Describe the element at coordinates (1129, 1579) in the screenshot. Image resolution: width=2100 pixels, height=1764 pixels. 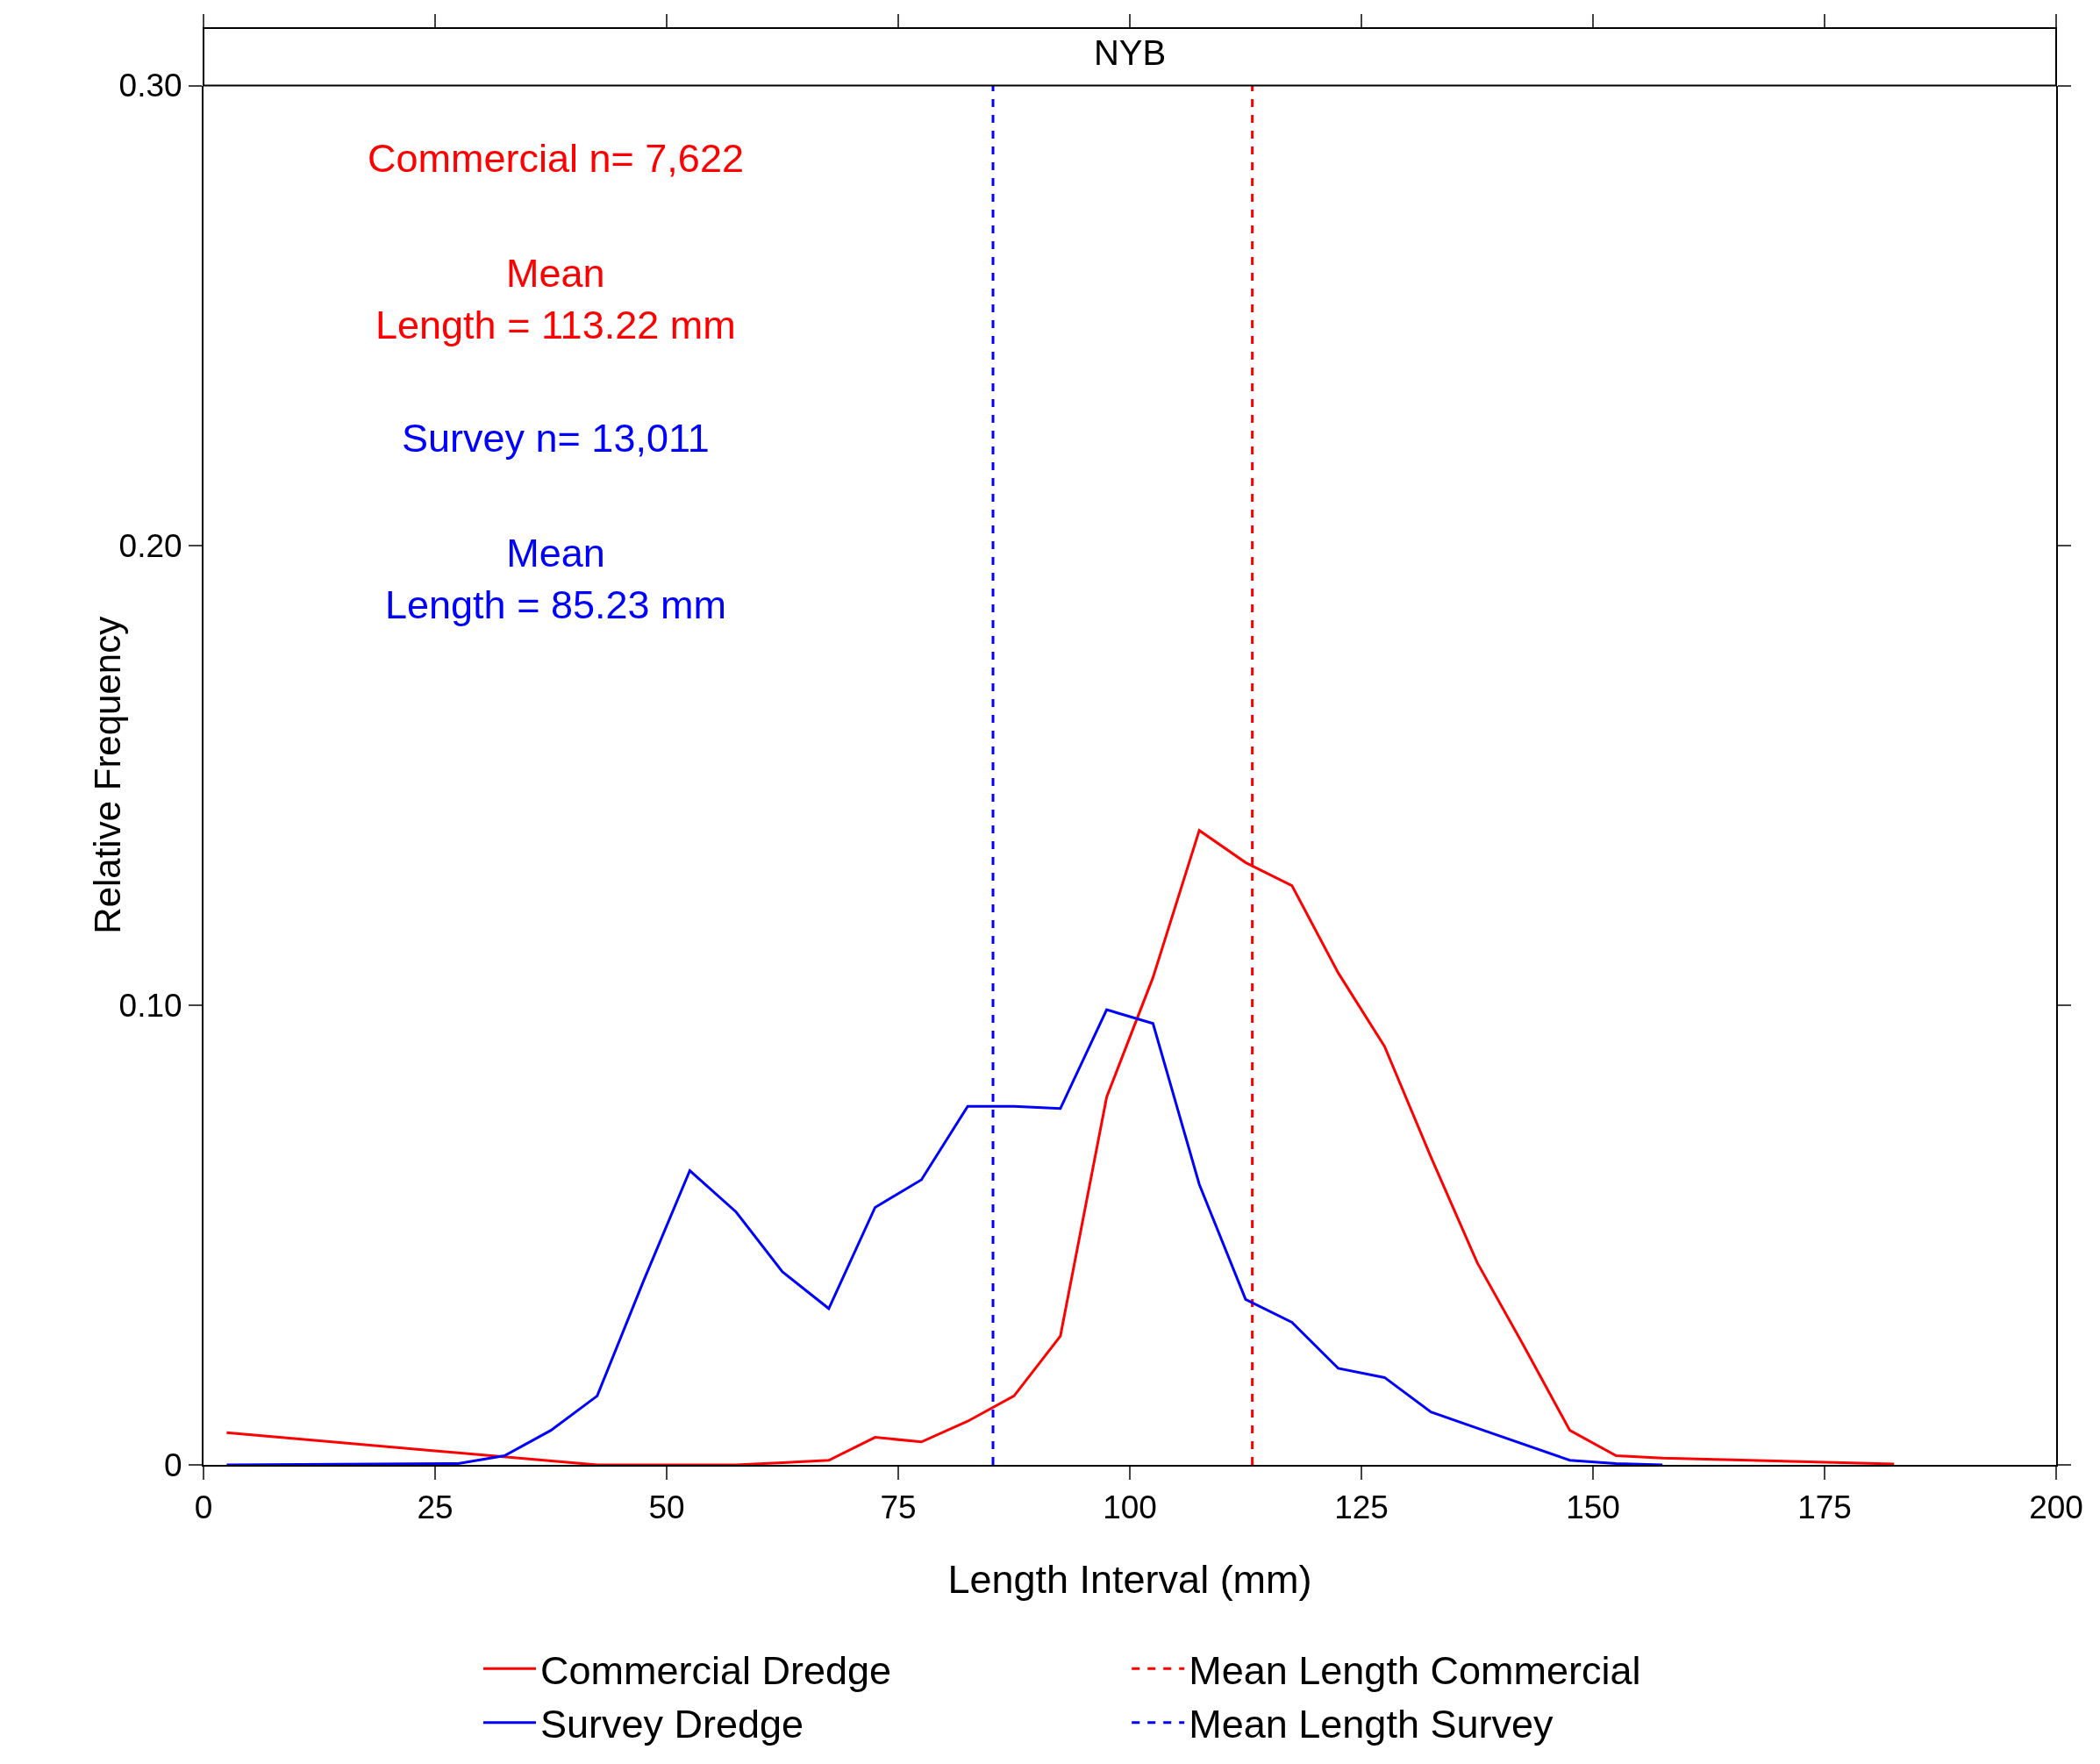
I see `x-axis-title: Length Interval (mm)` at that location.